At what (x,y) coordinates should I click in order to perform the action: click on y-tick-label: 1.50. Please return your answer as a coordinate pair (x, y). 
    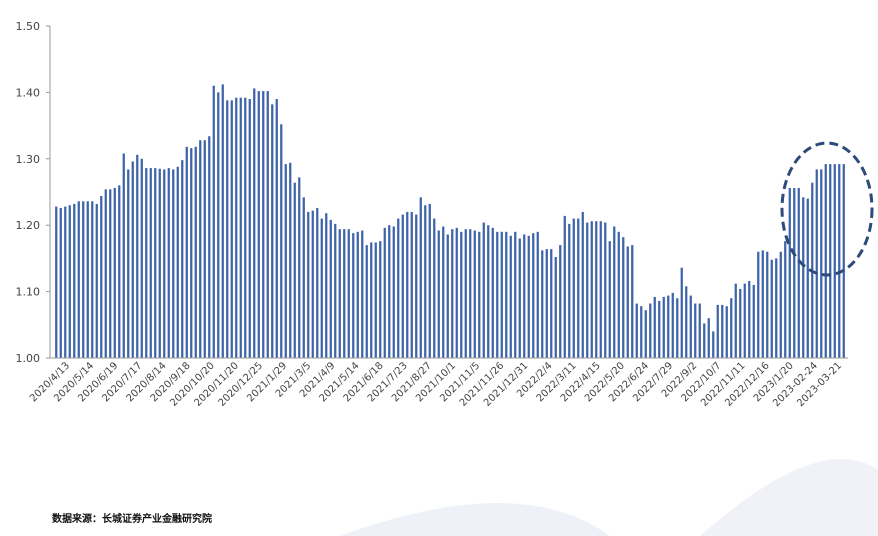
    Looking at the image, I should click on (28, 26).